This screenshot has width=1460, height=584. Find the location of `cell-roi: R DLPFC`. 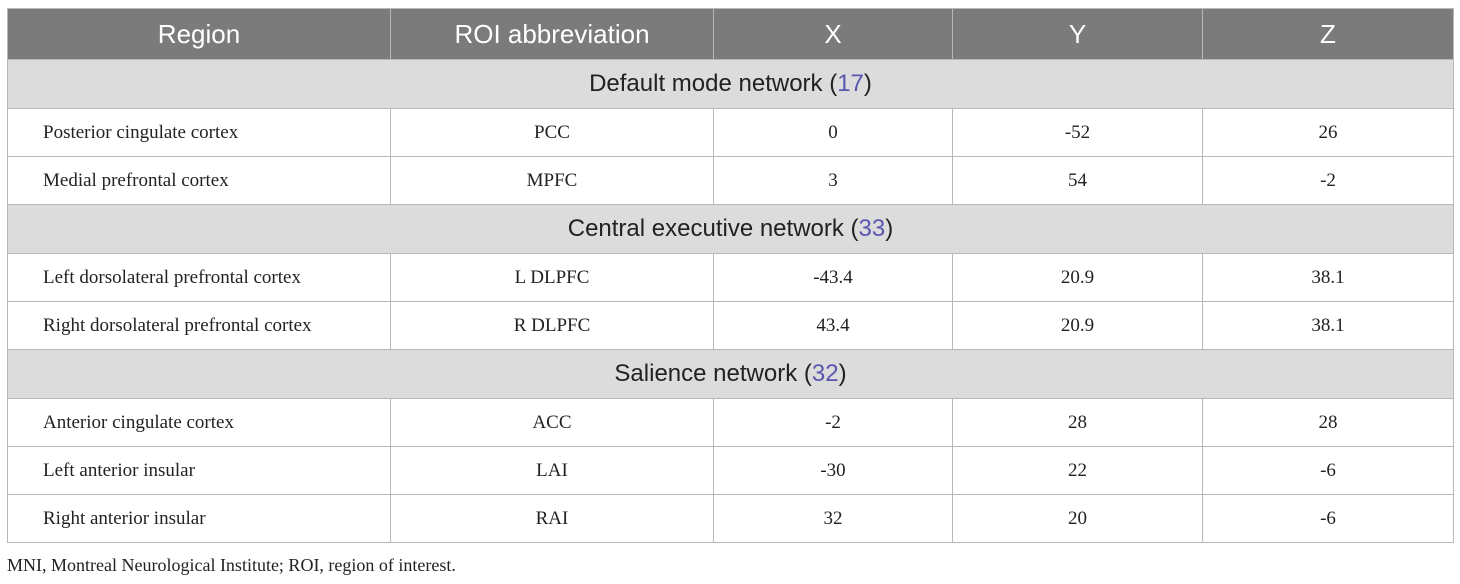

cell-roi: R DLPFC is located at coordinates (552, 325).